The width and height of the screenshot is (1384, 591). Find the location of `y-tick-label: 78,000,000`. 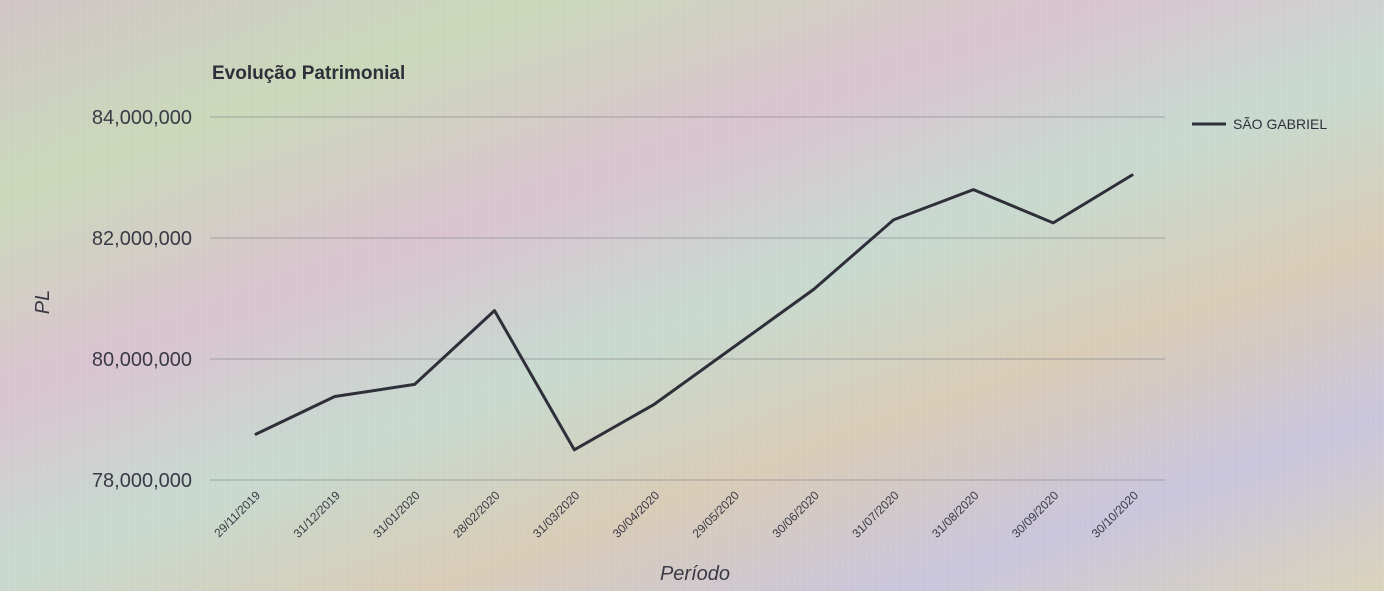

y-tick-label: 78,000,000 is located at coordinates (142, 481).